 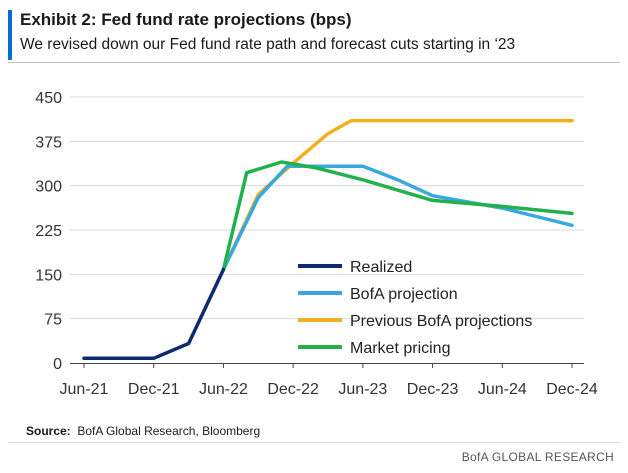 What do you see at coordinates (314, 62) in the screenshot?
I see `header-divider` at bounding box center [314, 62].